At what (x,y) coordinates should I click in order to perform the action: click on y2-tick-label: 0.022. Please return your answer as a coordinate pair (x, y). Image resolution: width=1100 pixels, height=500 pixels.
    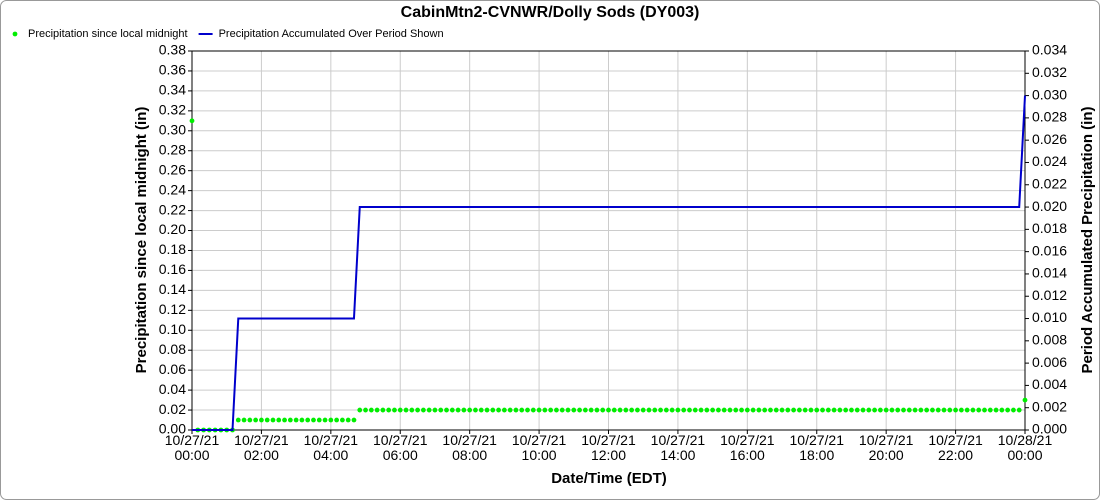
    Looking at the image, I should click on (1049, 183).